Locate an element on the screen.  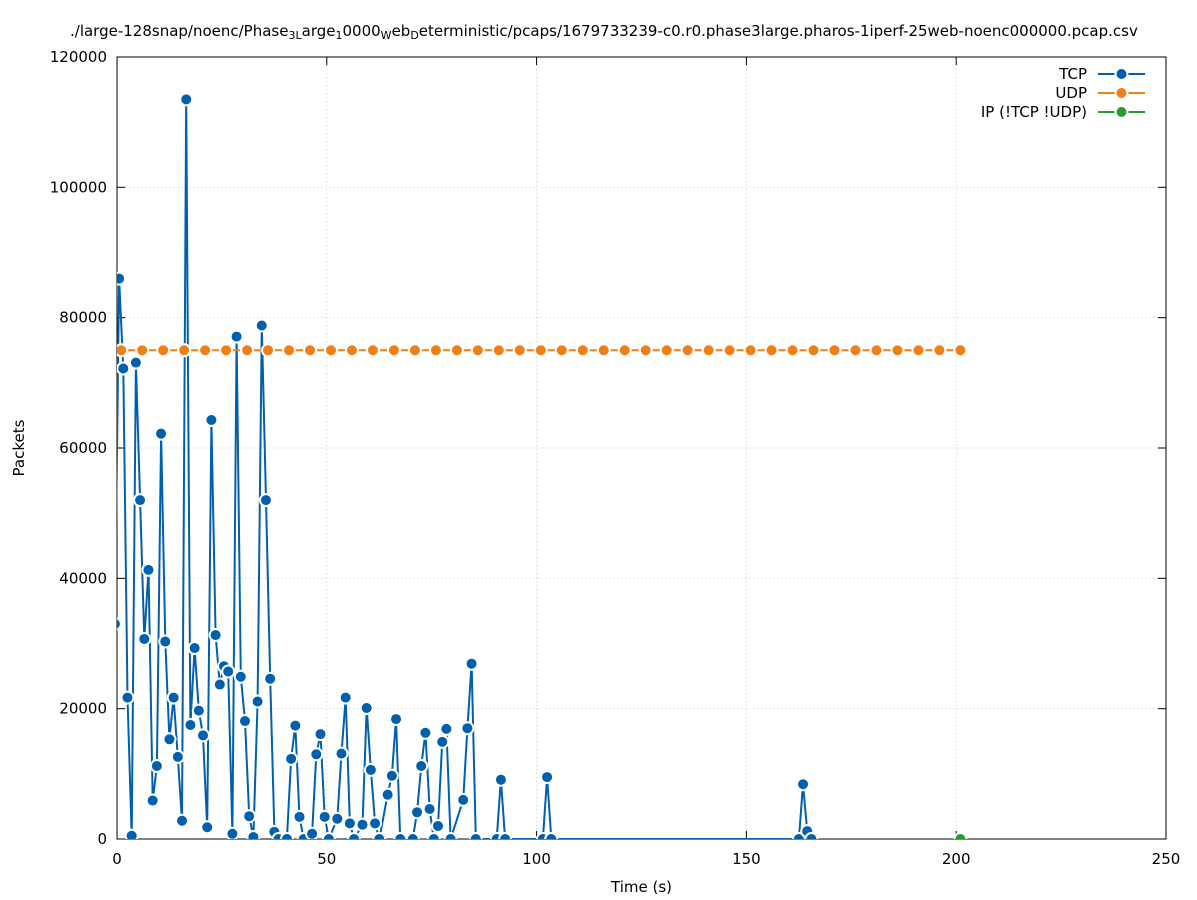
x-tick-label: 100 is located at coordinates (536, 859).